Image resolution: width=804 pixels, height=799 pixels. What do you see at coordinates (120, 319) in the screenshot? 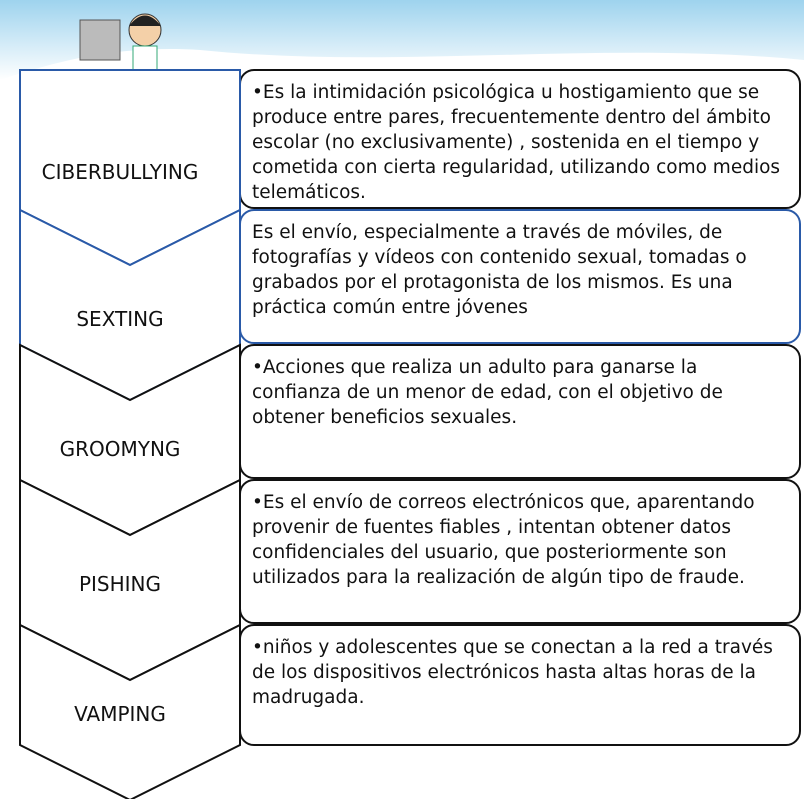
I see `term: SEXTING` at bounding box center [120, 319].